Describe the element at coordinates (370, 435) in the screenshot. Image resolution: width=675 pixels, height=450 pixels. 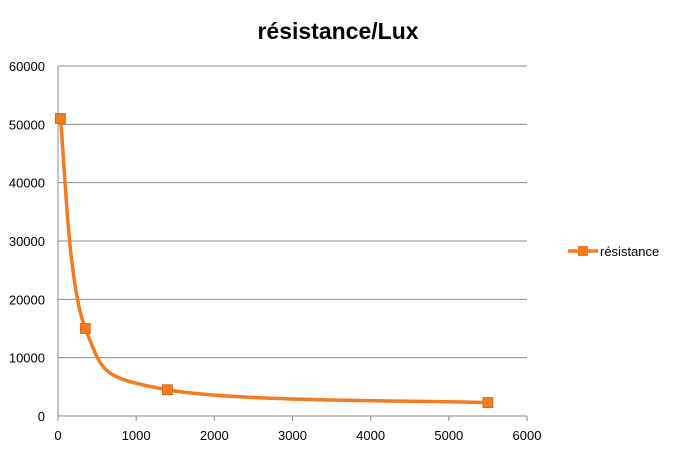
I see `x-tick-label: 4000` at that location.